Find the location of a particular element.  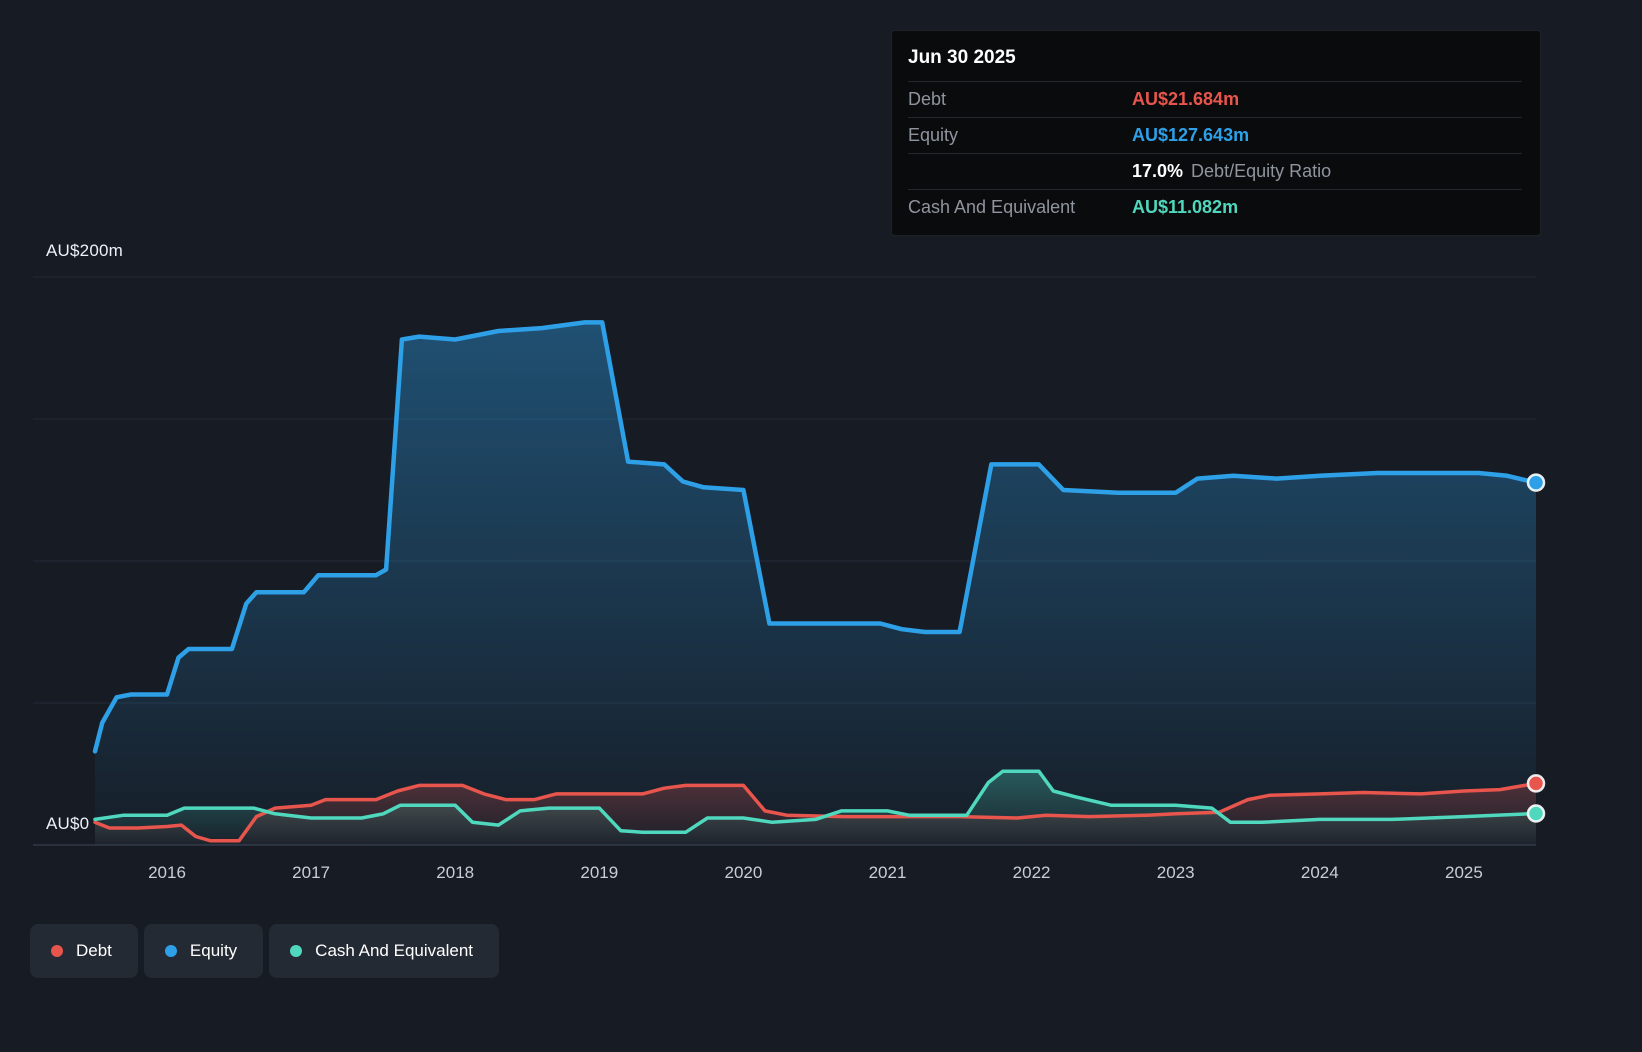

tooltip-row-ratio: 17.0% Debt/Equity Ratio is located at coordinates (1215, 171).